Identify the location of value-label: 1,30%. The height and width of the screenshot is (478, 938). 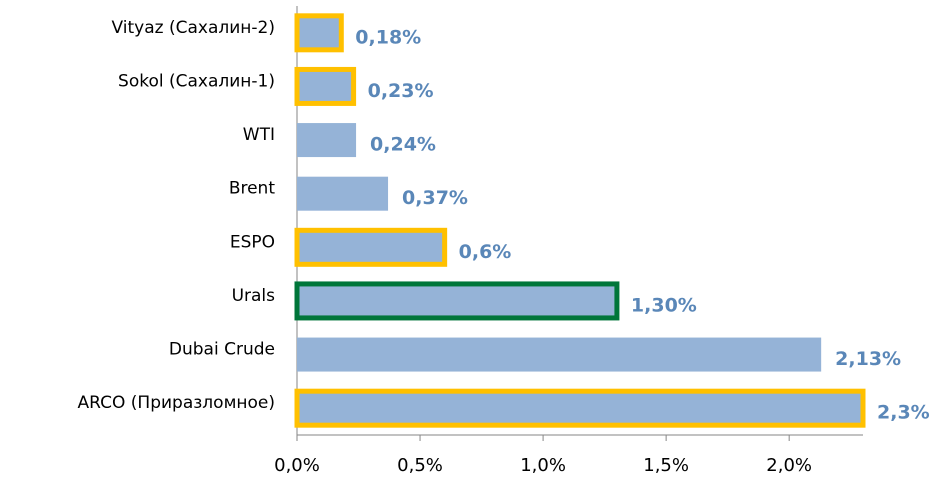
(664, 305).